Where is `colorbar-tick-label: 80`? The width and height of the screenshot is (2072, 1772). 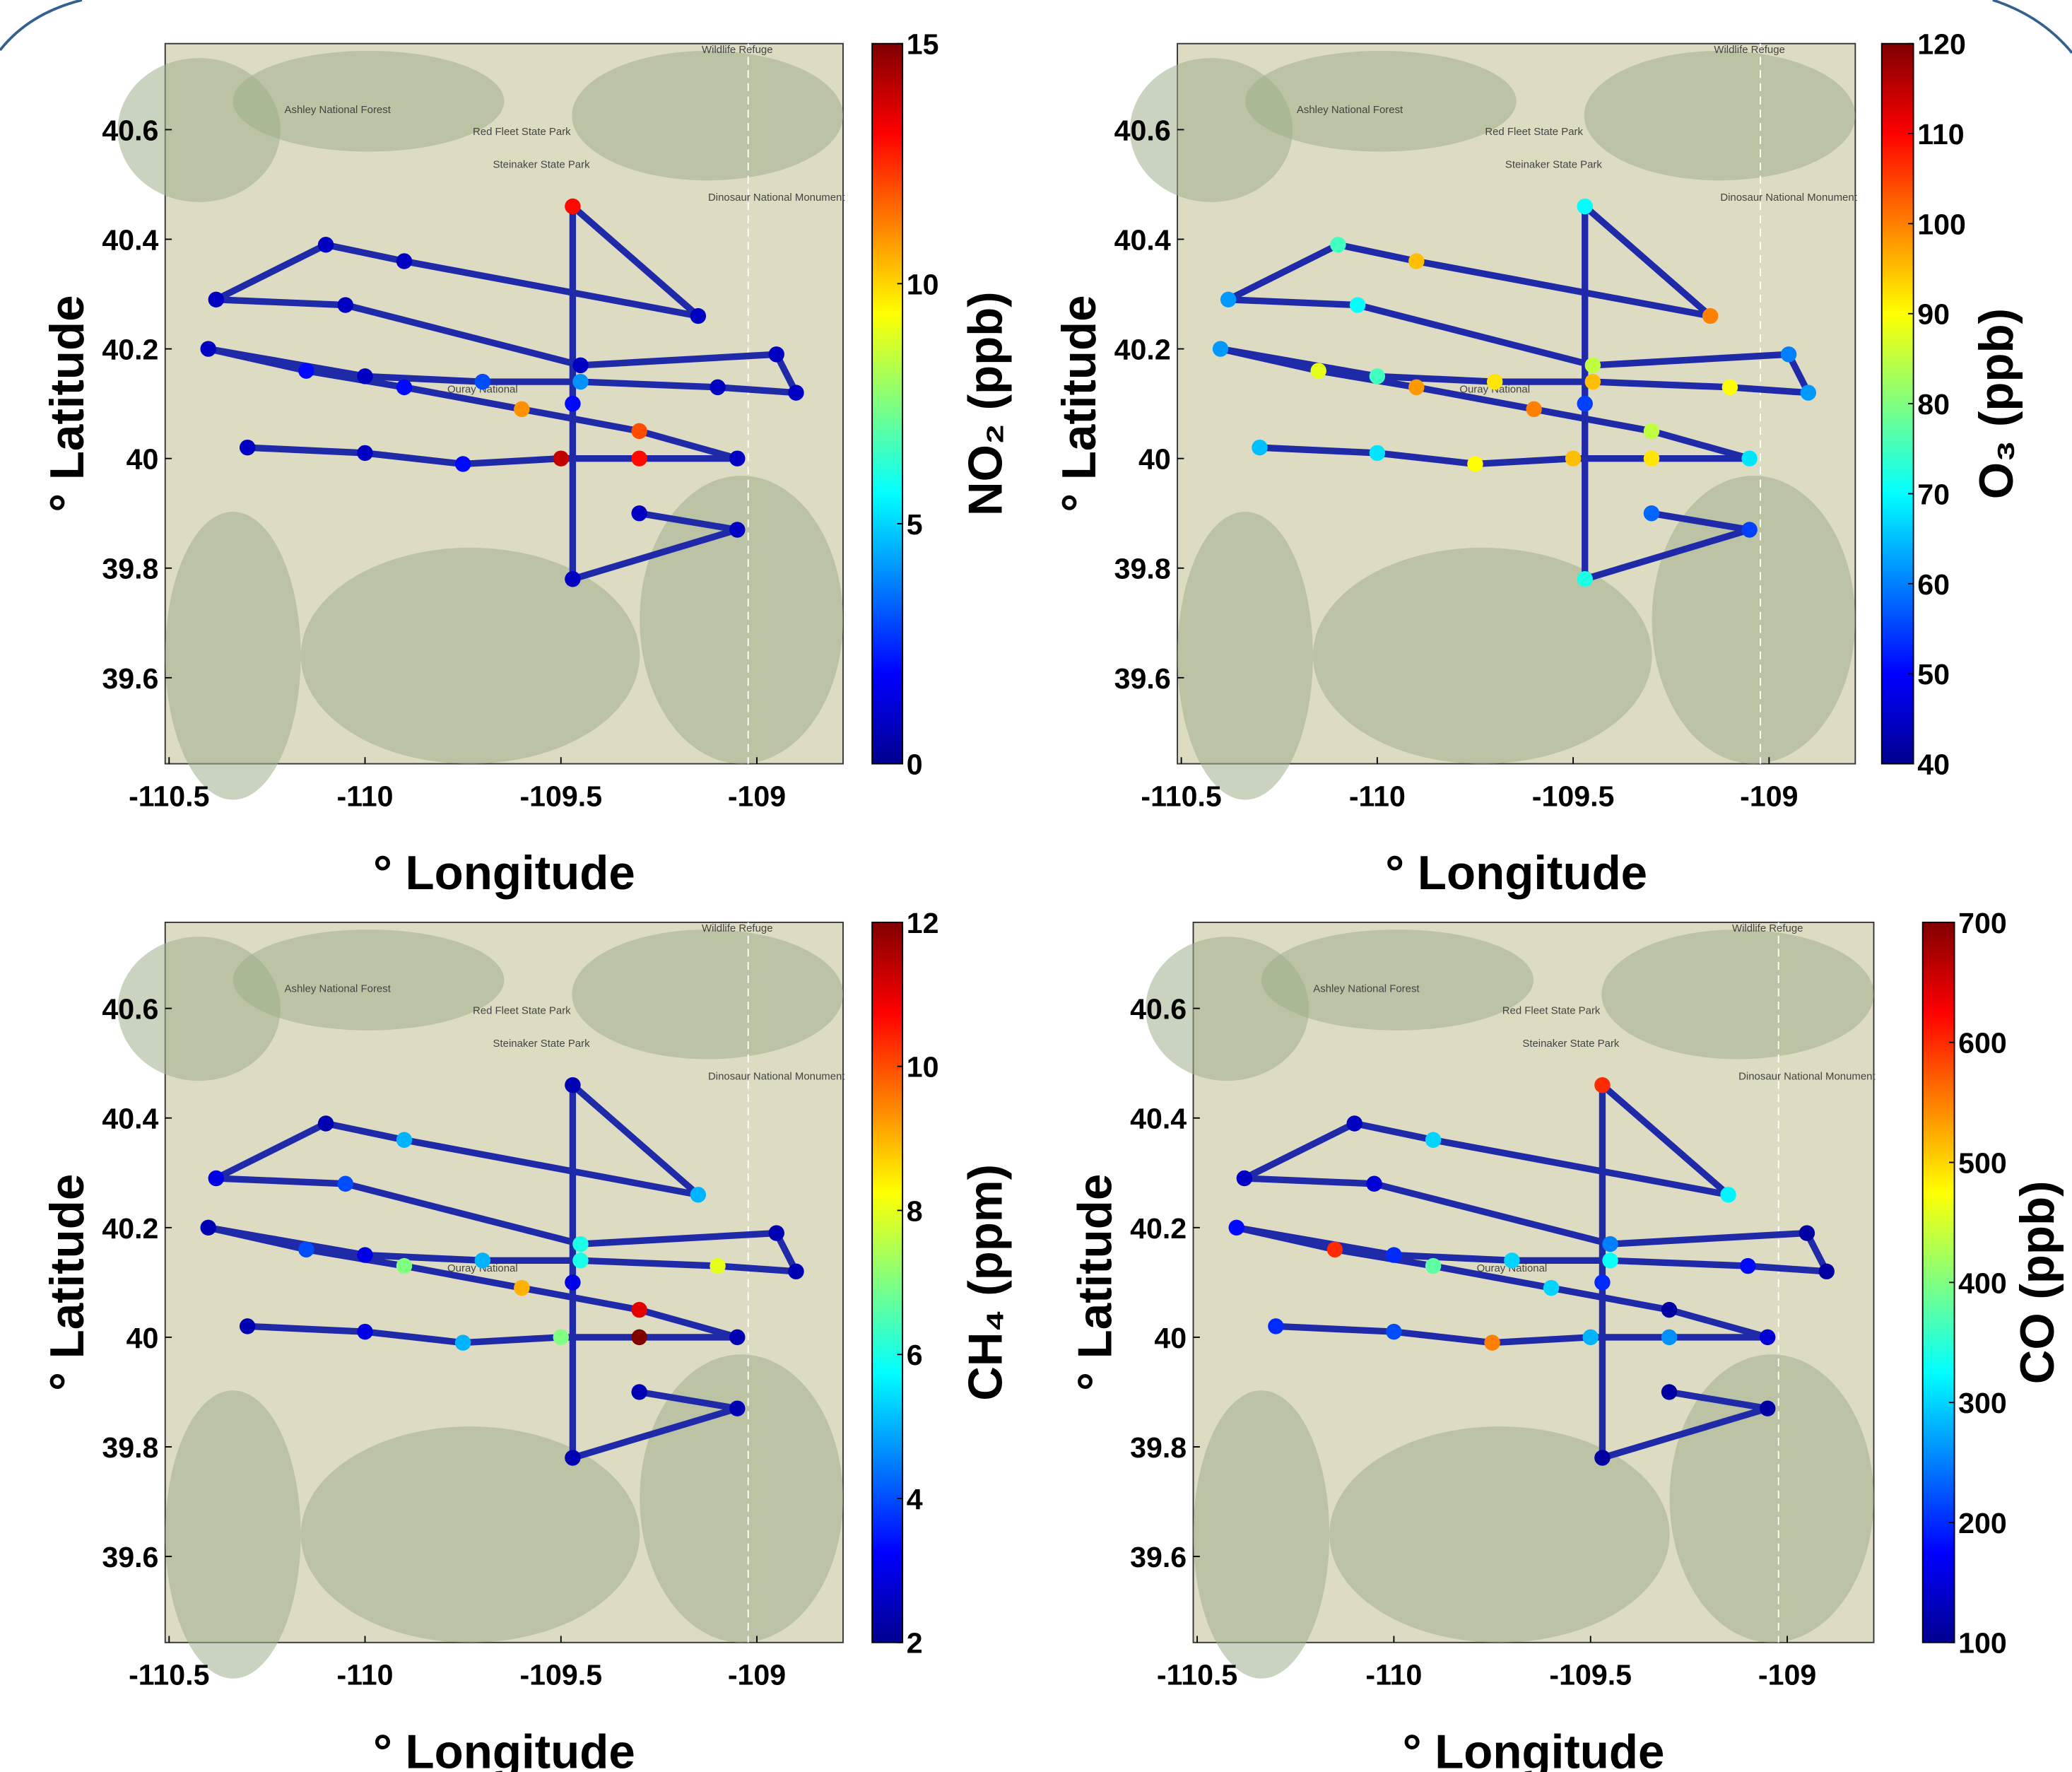
colorbar-tick-label: 80 is located at coordinates (1933, 404).